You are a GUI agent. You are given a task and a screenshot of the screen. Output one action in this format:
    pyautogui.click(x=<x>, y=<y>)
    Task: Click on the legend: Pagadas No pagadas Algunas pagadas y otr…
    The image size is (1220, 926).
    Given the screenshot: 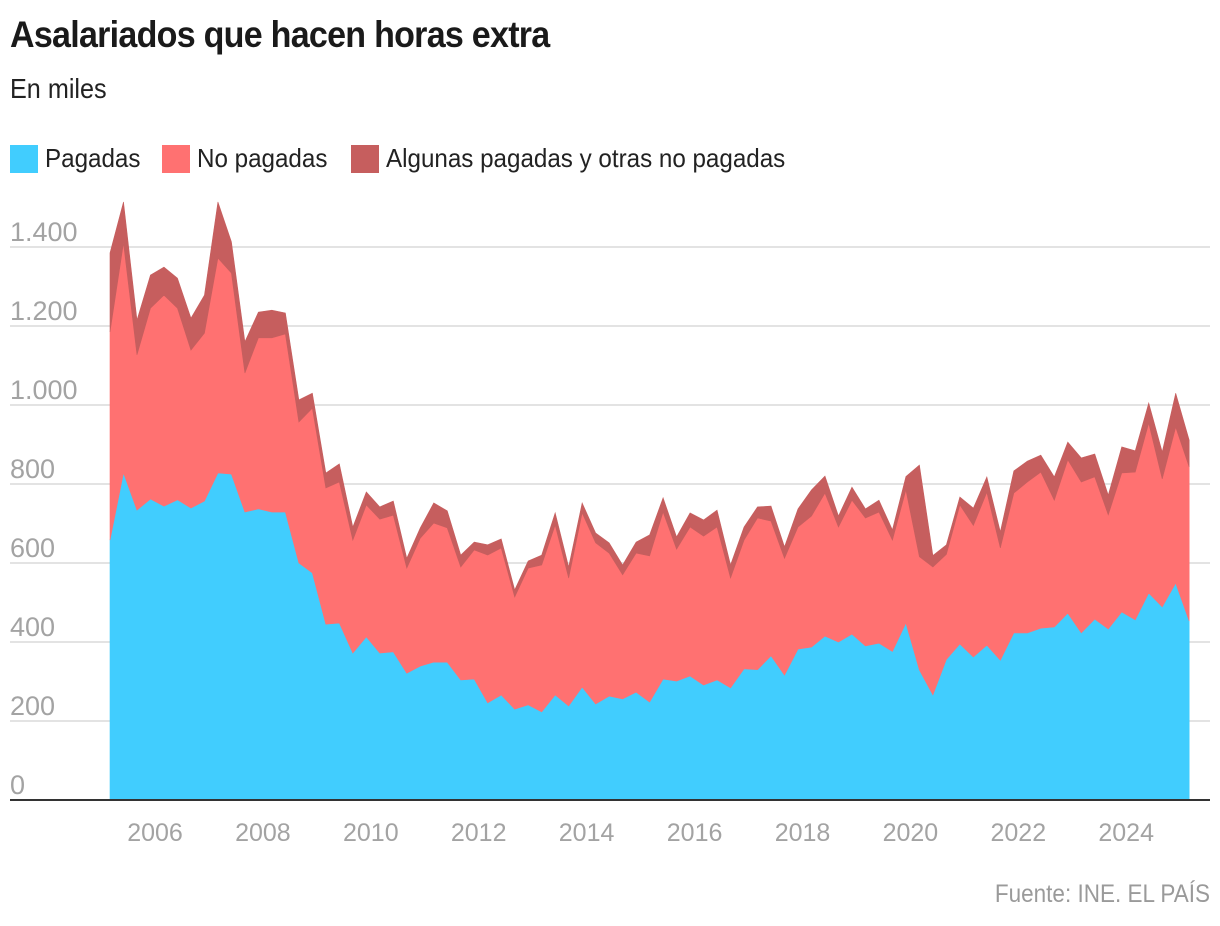 What is the action you would take?
    pyautogui.click(x=419, y=158)
    